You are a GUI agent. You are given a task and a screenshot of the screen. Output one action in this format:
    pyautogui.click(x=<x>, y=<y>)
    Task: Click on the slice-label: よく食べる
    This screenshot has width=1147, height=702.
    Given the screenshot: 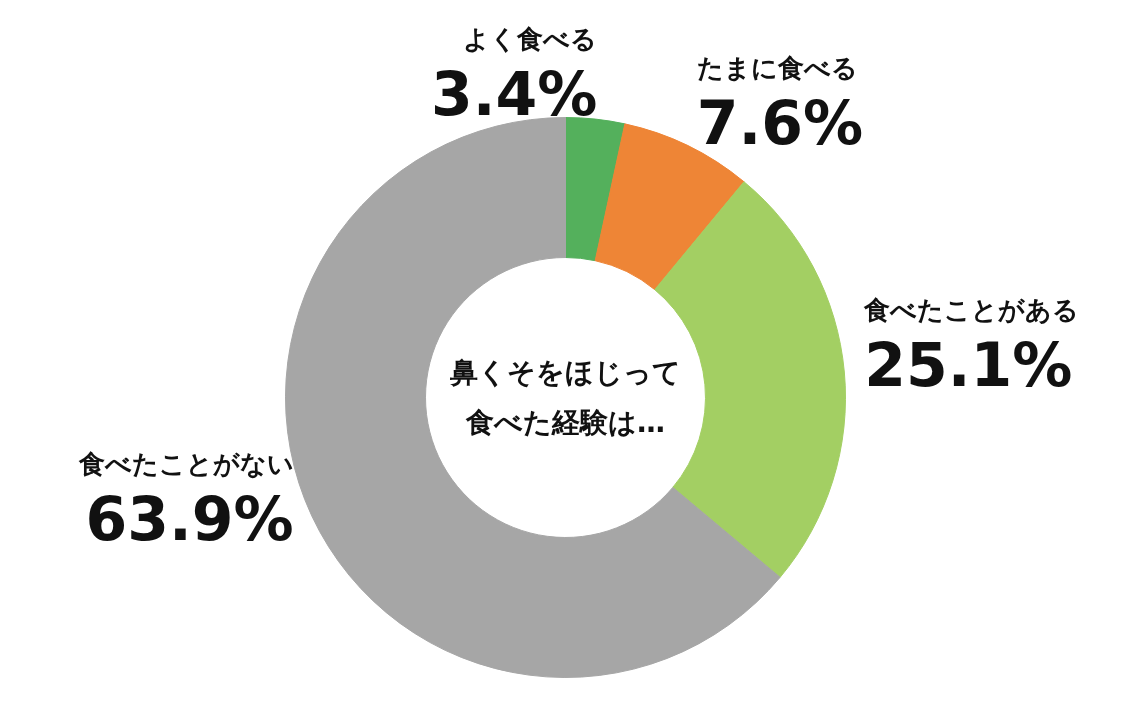 What is the action you would take?
    pyautogui.click(x=530, y=39)
    